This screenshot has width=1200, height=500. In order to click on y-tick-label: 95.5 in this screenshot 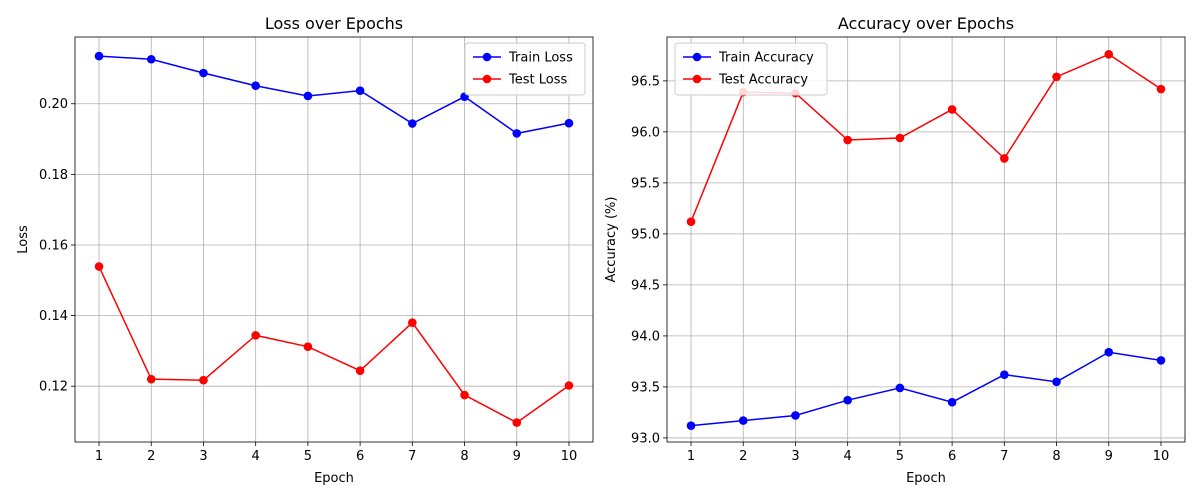, I will do `click(645, 183)`.